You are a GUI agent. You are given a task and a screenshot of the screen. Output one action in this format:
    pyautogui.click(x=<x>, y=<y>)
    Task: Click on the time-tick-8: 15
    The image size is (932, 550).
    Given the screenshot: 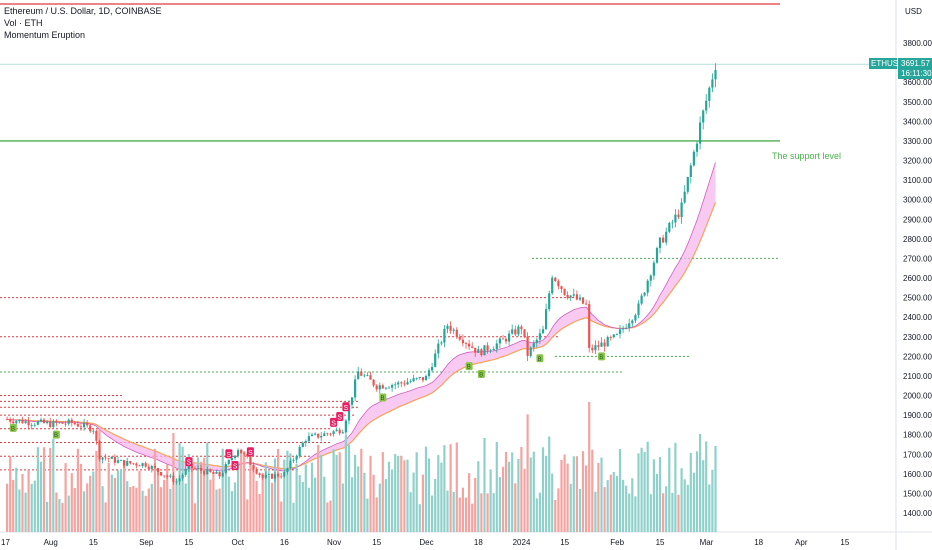 What is the action you would take?
    pyautogui.click(x=376, y=542)
    